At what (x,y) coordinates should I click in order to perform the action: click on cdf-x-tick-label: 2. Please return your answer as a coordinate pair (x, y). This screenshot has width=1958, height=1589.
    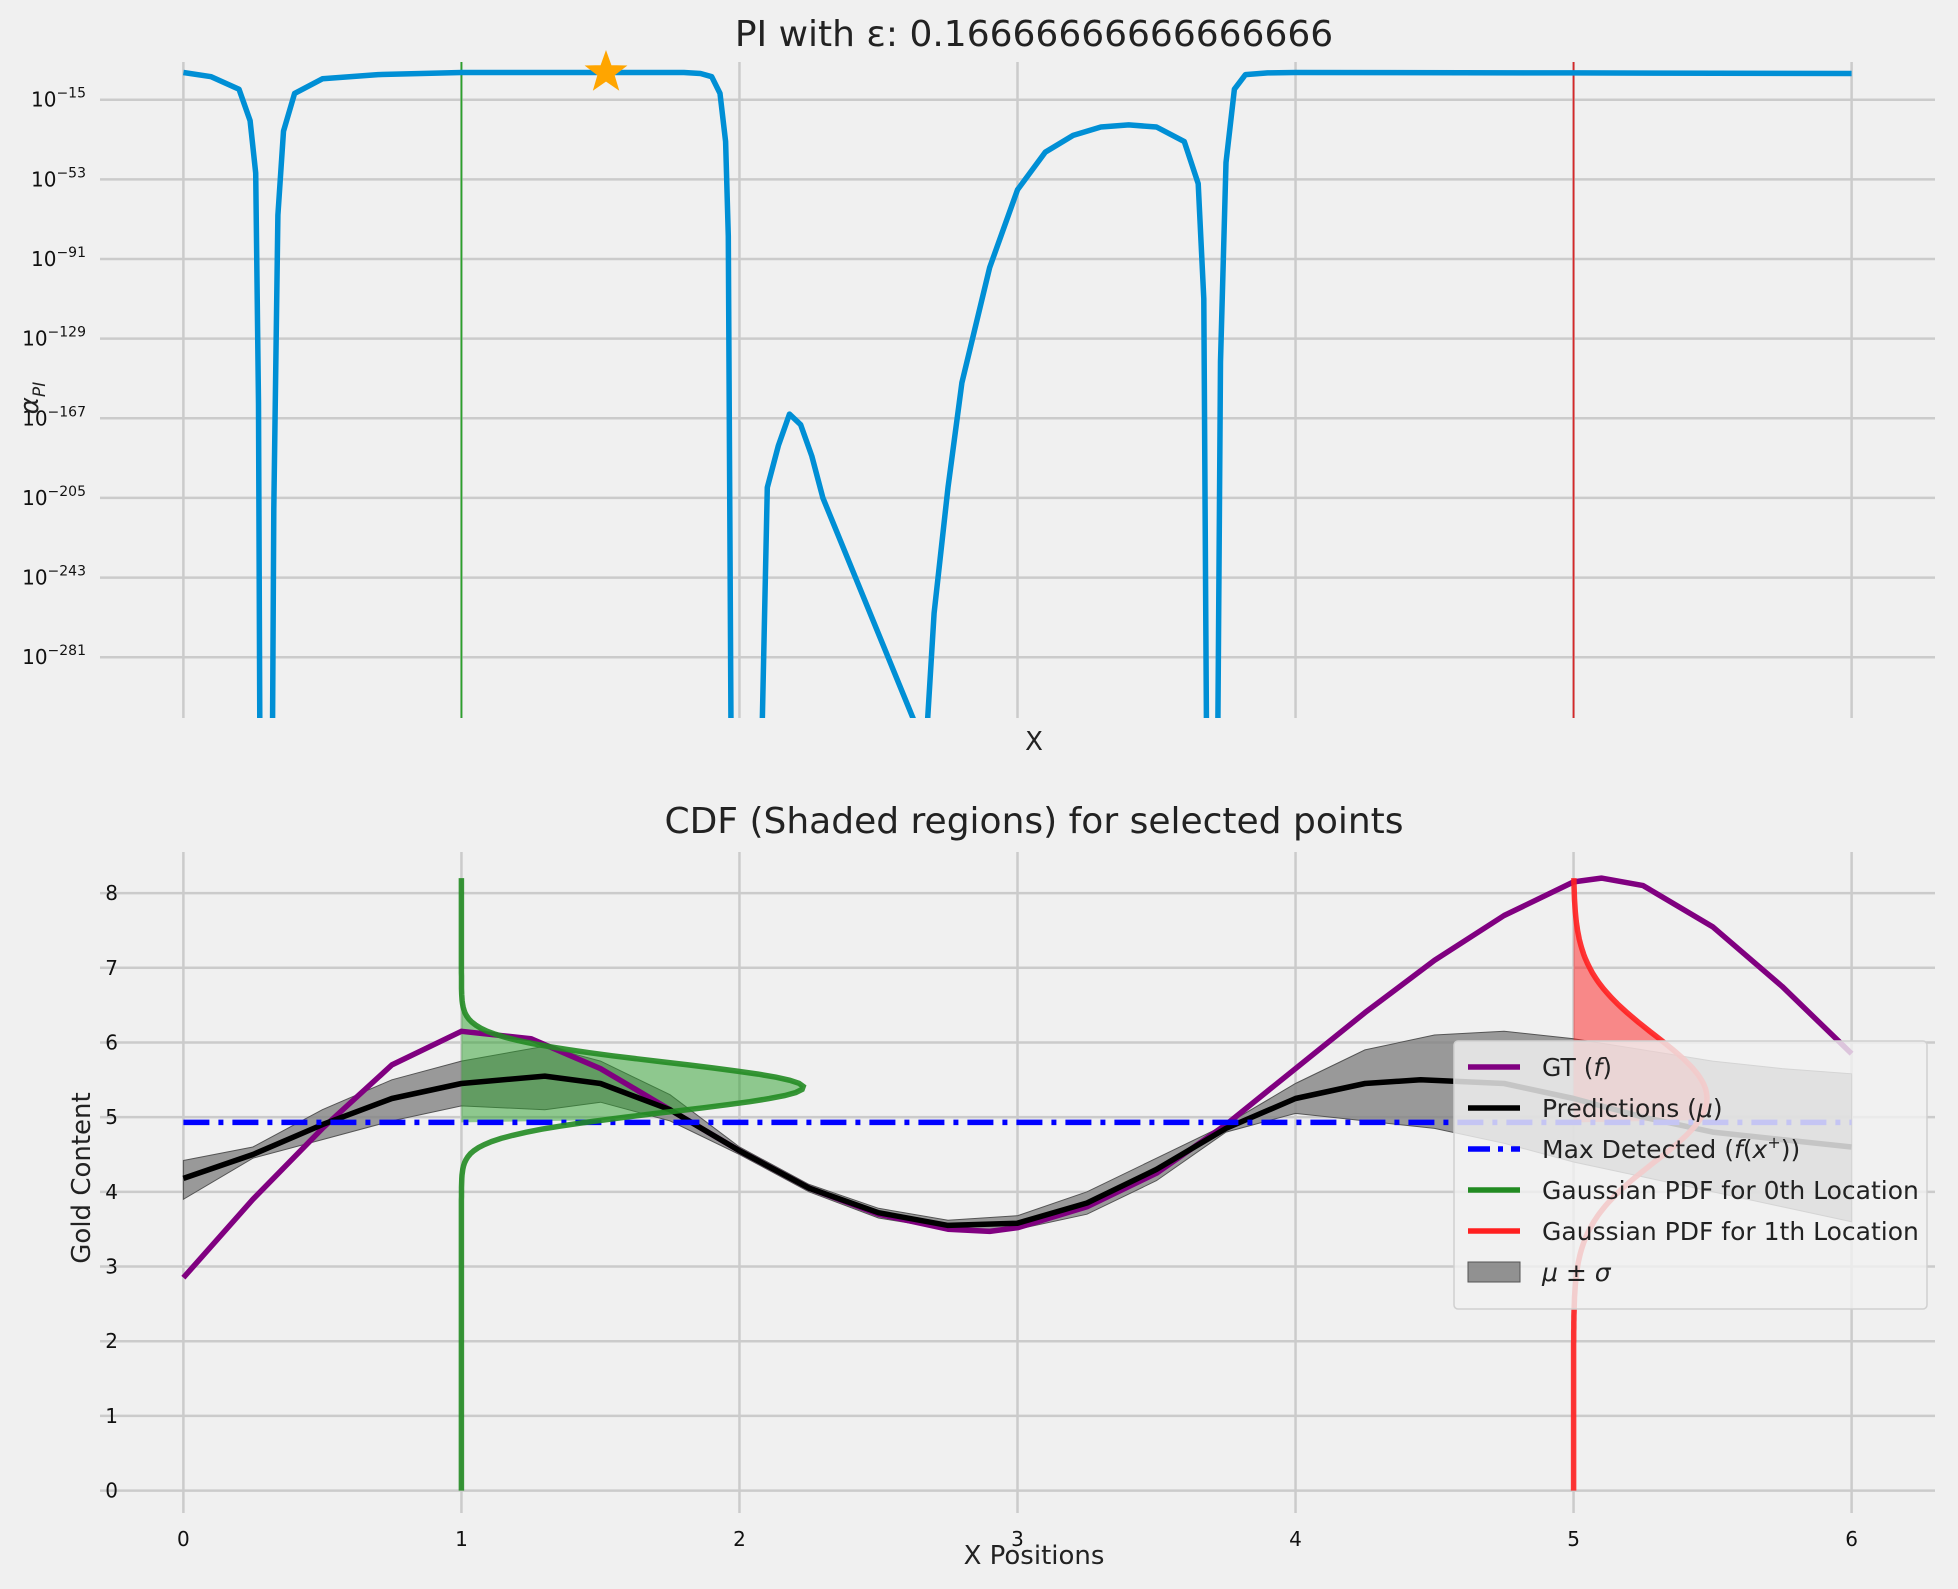
    Looking at the image, I should click on (739, 1539).